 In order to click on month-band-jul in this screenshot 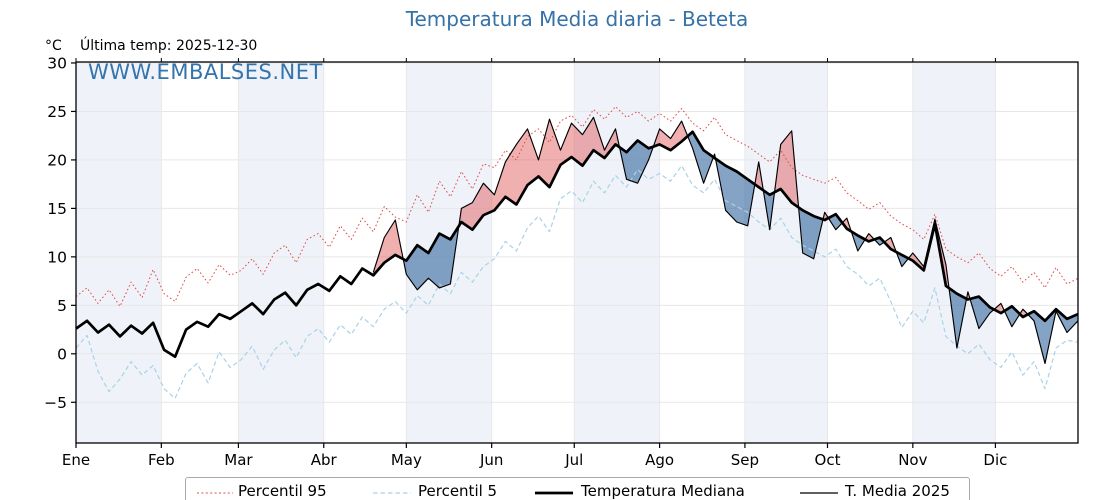, I will do `click(617, 252)`.